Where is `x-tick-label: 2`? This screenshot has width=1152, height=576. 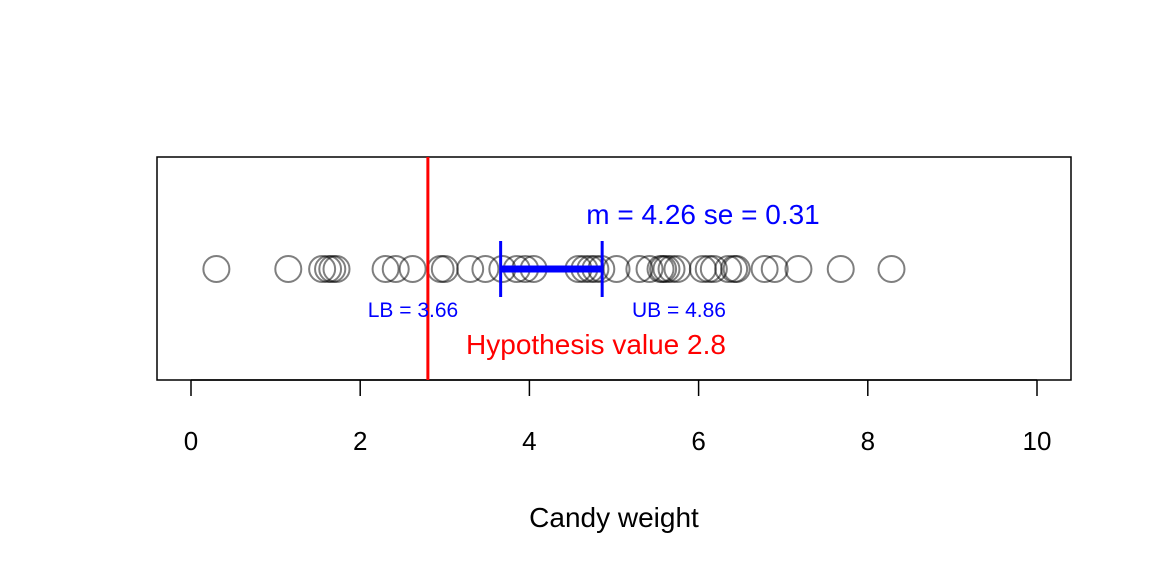
x-tick-label: 2 is located at coordinates (360, 441).